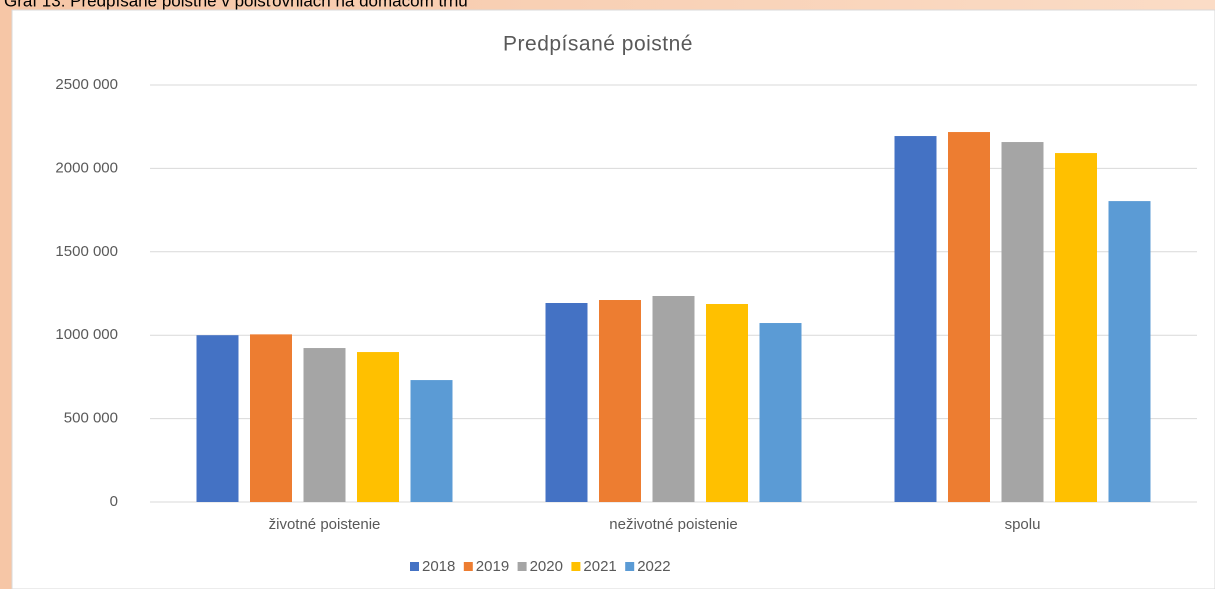 The image size is (1215, 589). Describe the element at coordinates (86, 84) in the screenshot. I see `y-tick-label: 2500 000` at that location.